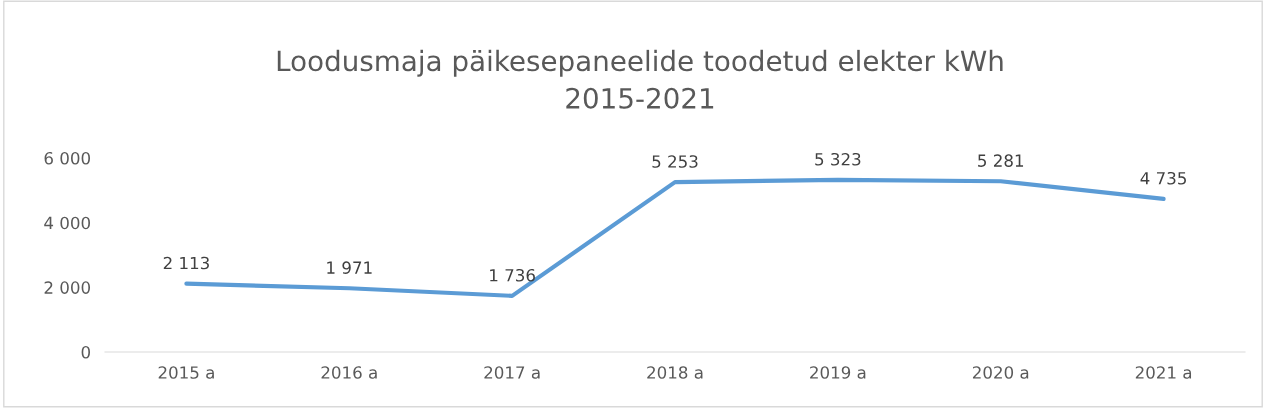 Image resolution: width=1266 pixels, height=408 pixels. What do you see at coordinates (1163, 178) in the screenshot?
I see `data-label: 4 735` at bounding box center [1163, 178].